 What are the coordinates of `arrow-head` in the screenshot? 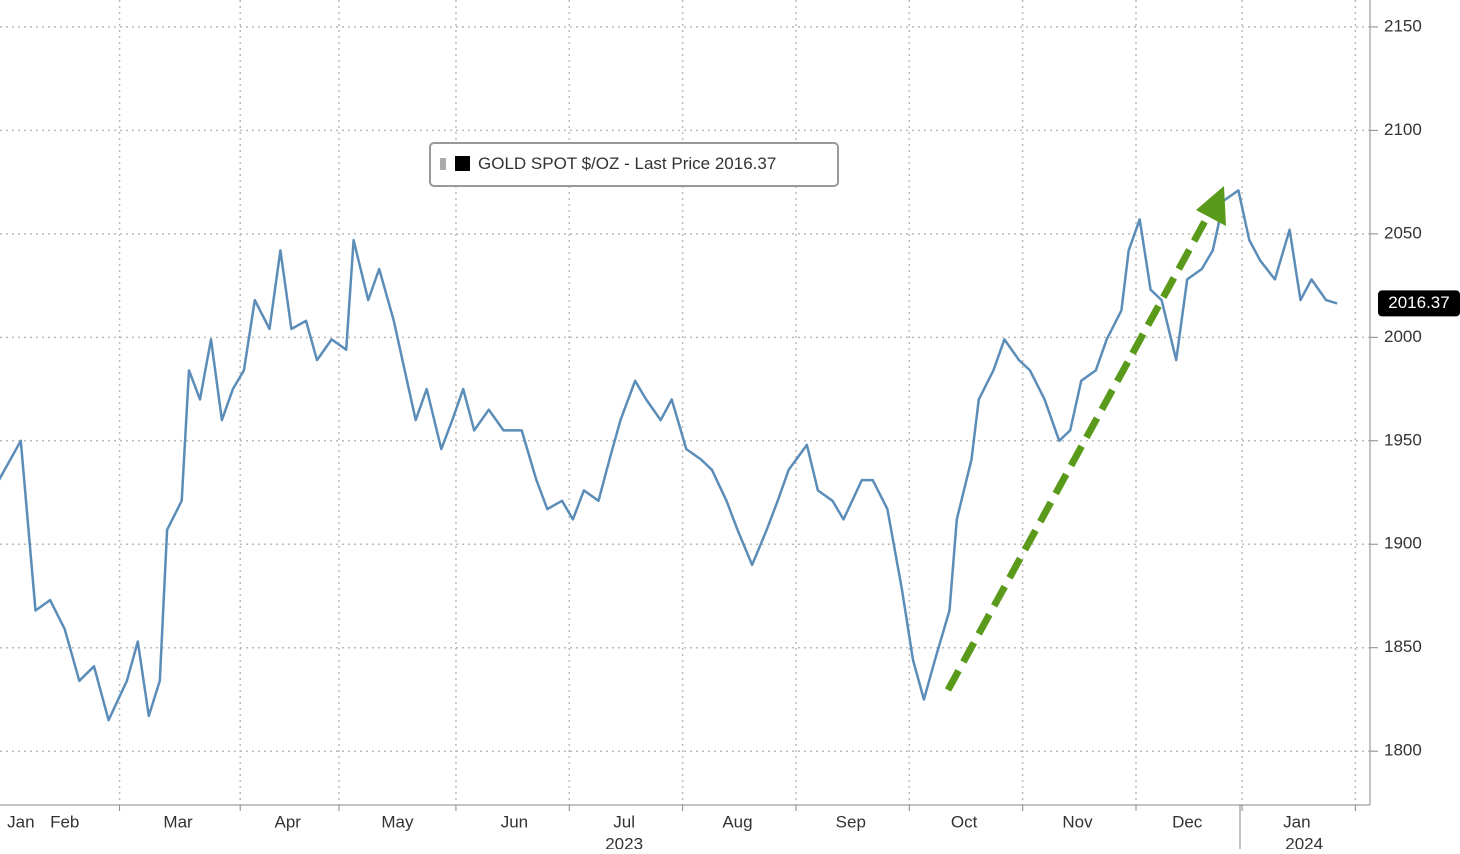 It's located at (1211, 206).